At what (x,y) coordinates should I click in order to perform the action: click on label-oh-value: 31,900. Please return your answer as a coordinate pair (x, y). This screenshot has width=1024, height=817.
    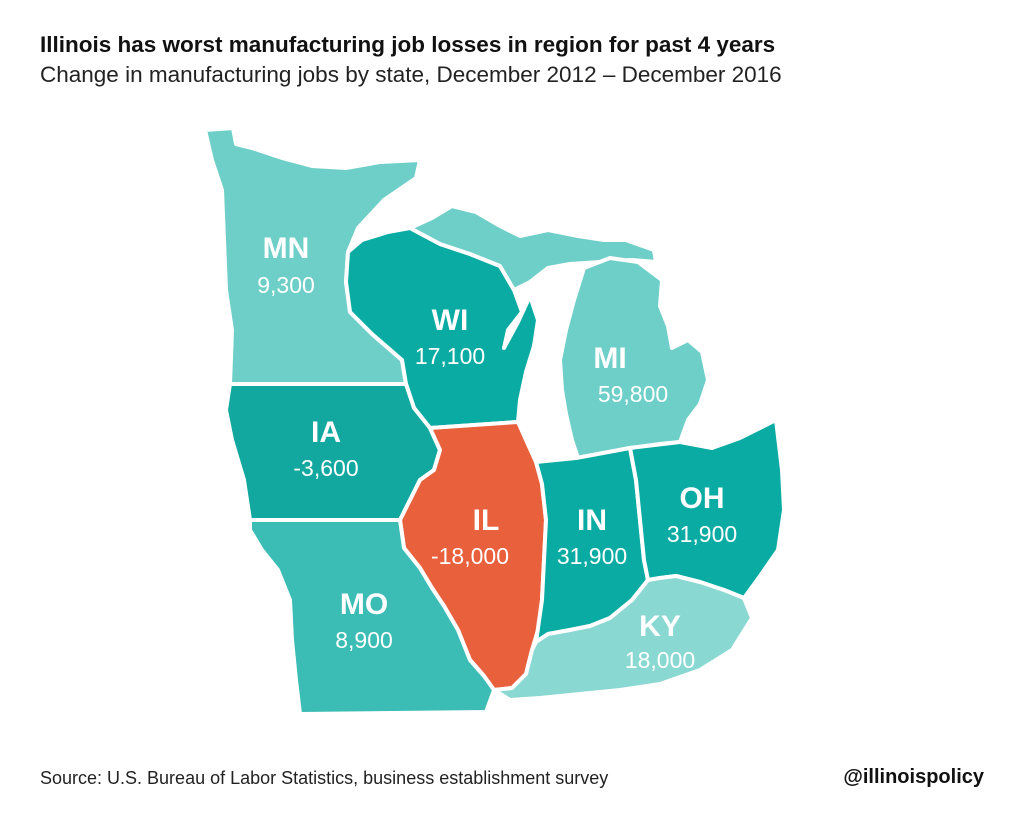
    Looking at the image, I should click on (702, 534).